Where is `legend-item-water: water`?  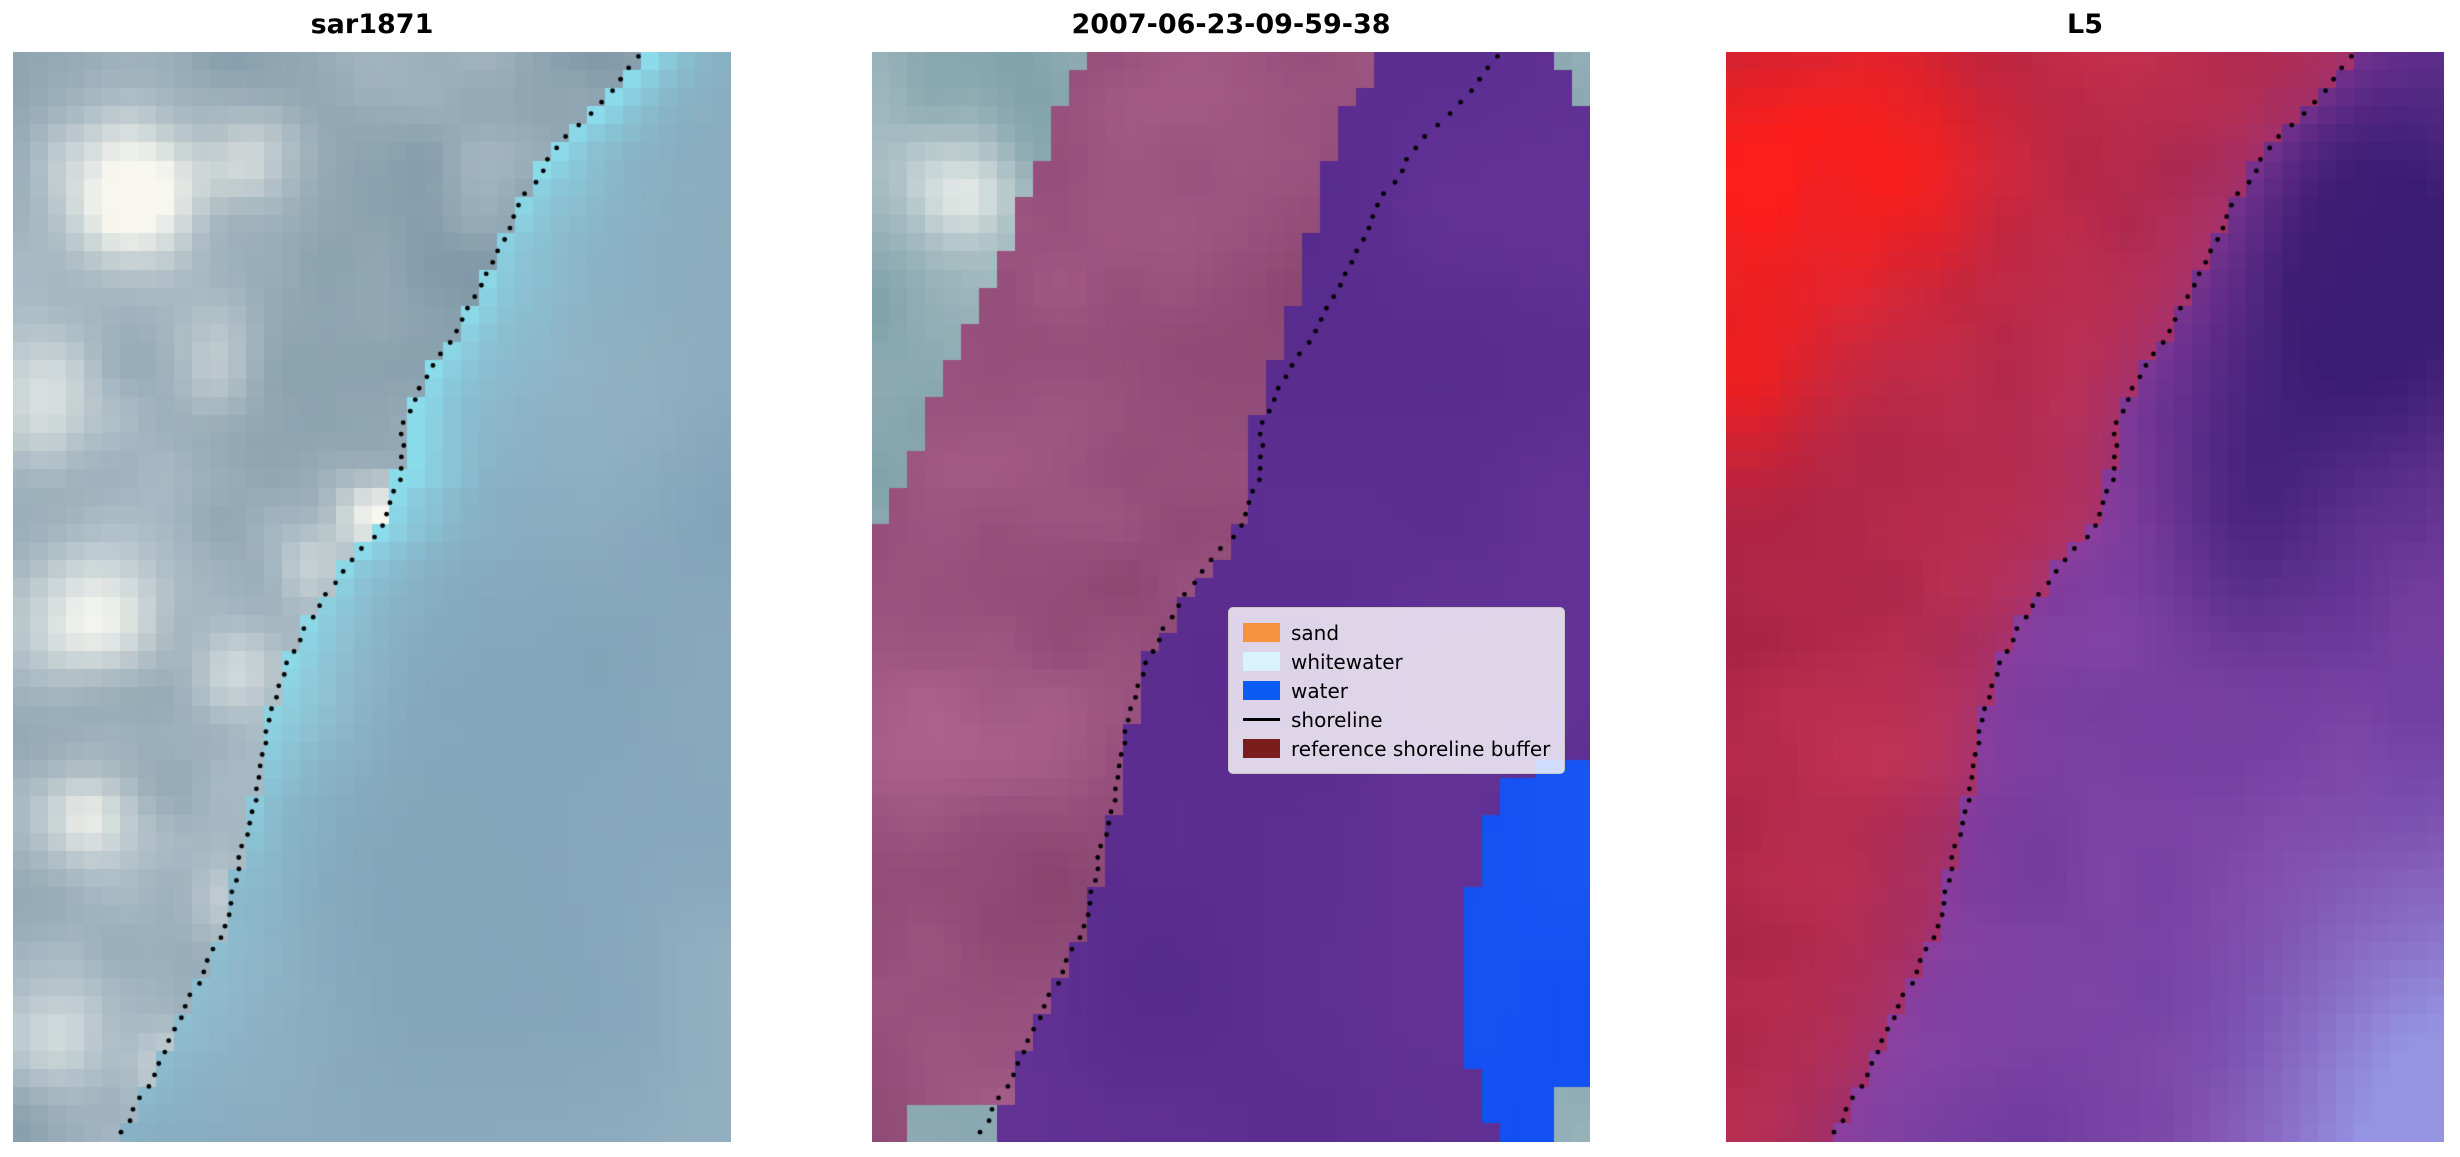 legend-item-water: water is located at coordinates (1396, 690).